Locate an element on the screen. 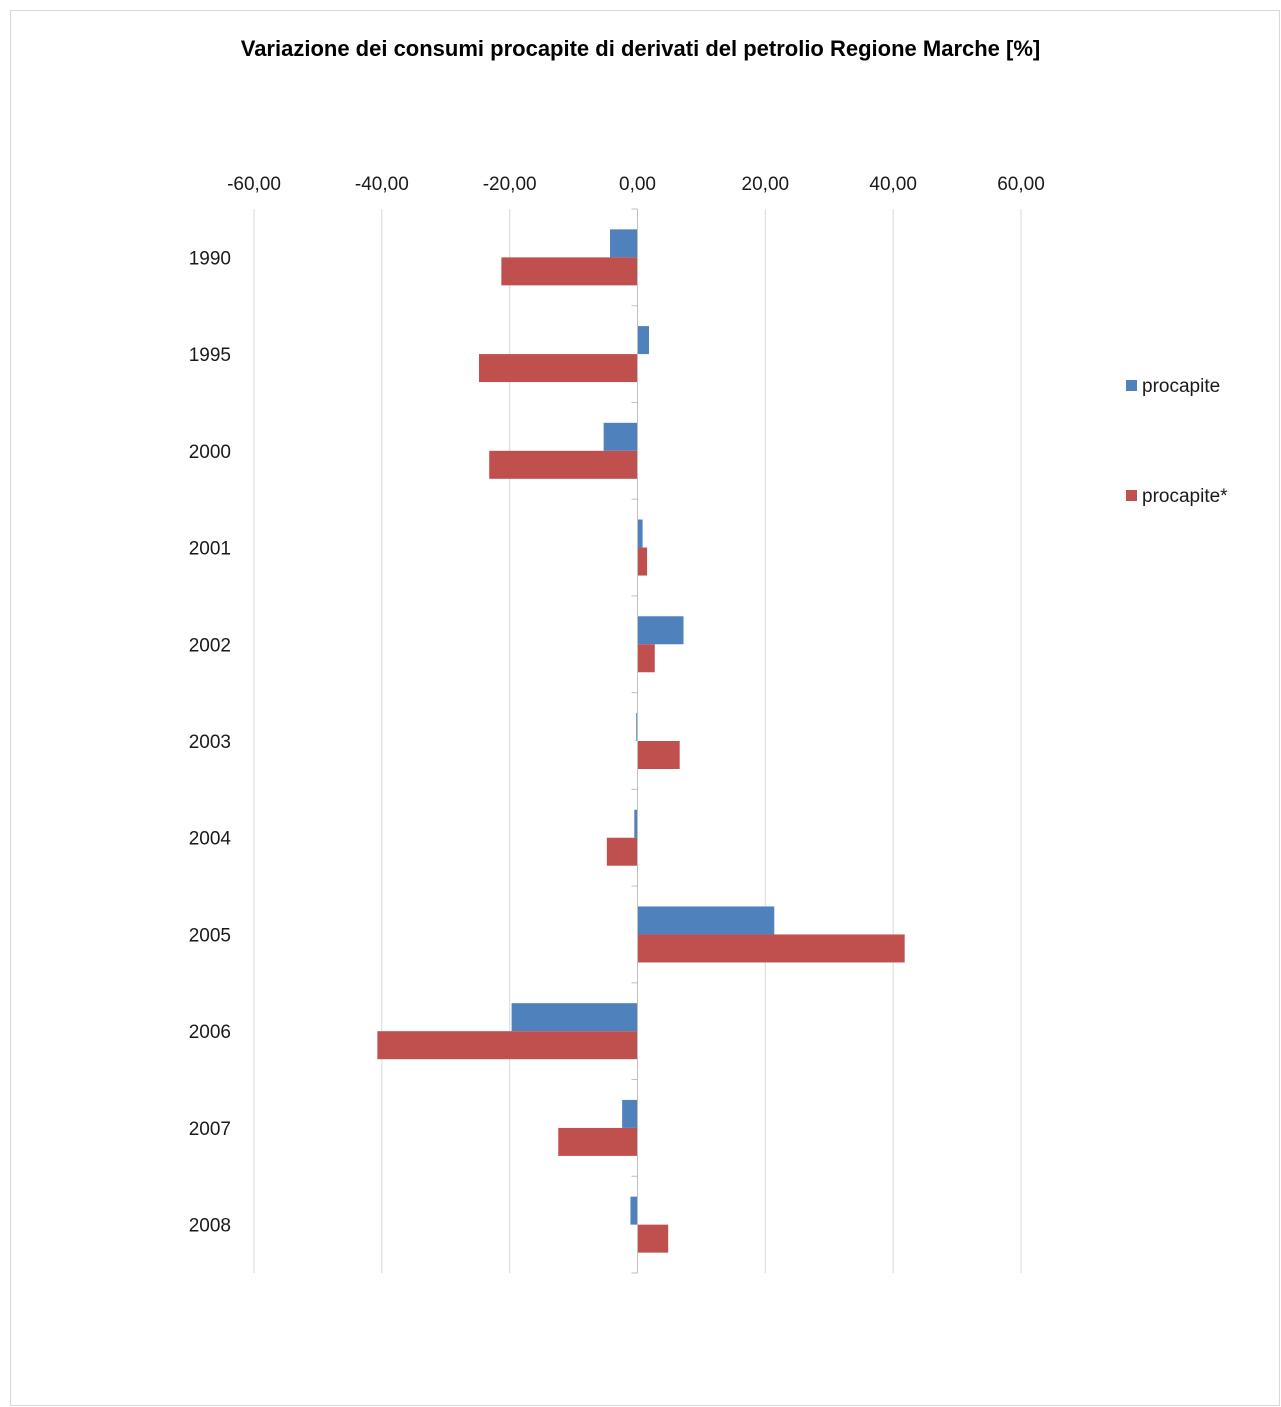 The height and width of the screenshot is (1407, 1281). bar-procapite-1990 is located at coordinates (624, 243).